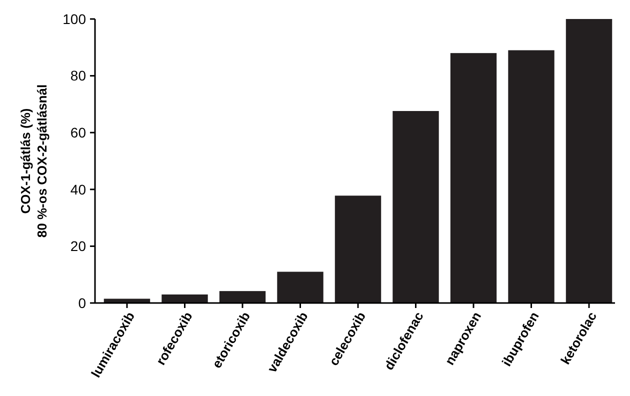  Describe the element at coordinates (82, 302) in the screenshot. I see `y-tick-label: 0` at that location.